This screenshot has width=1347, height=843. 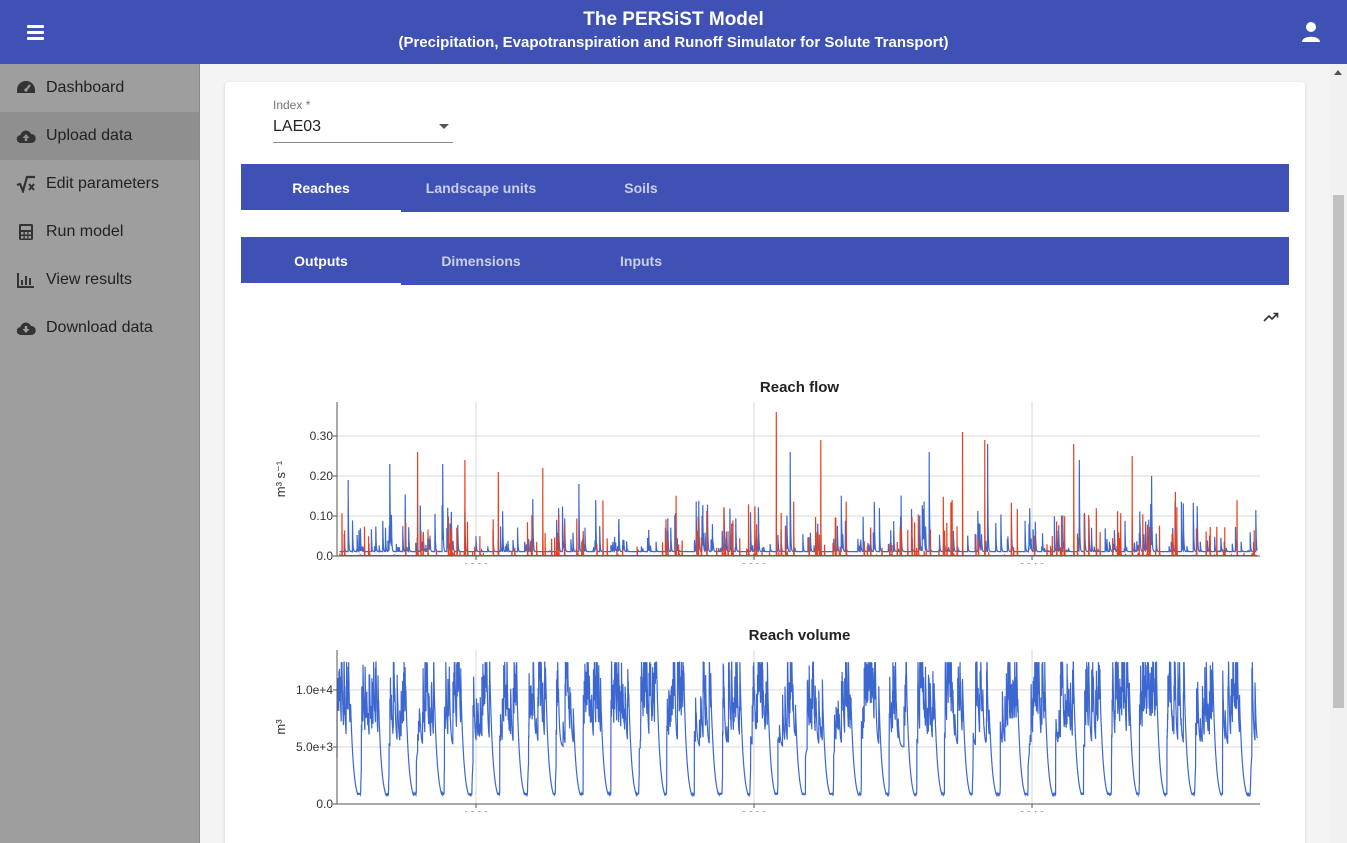 What do you see at coordinates (363, 142) in the screenshot?
I see `index-select-underline` at bounding box center [363, 142].